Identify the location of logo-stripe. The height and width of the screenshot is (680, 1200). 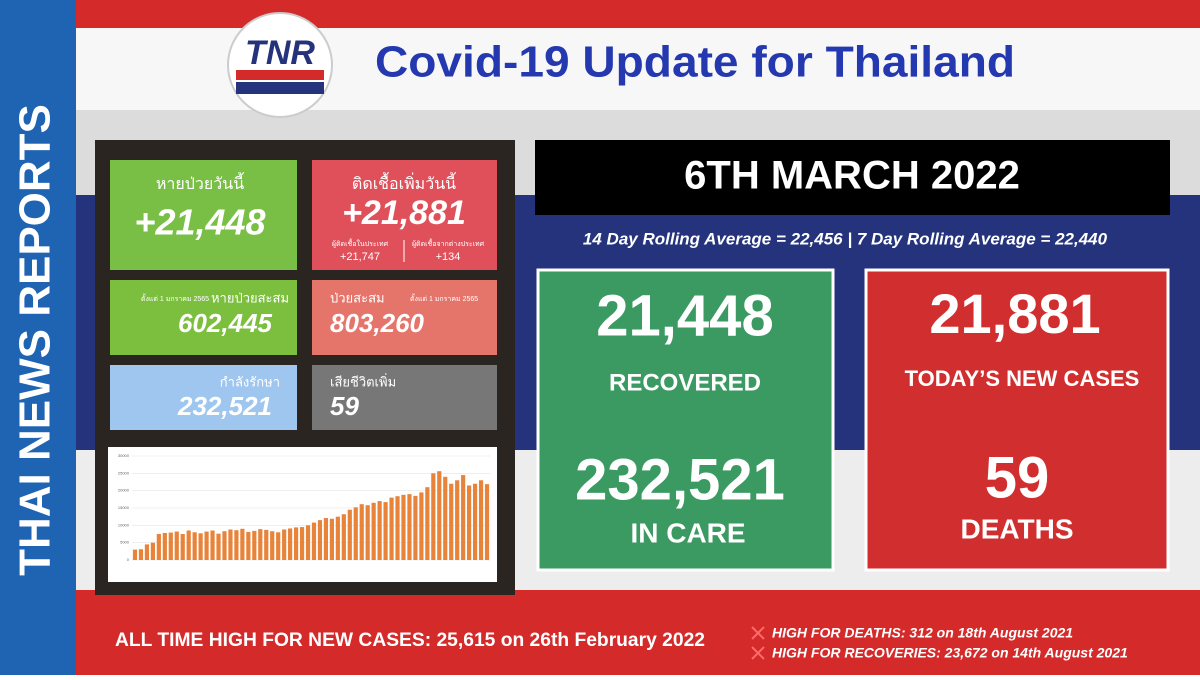
(280, 75).